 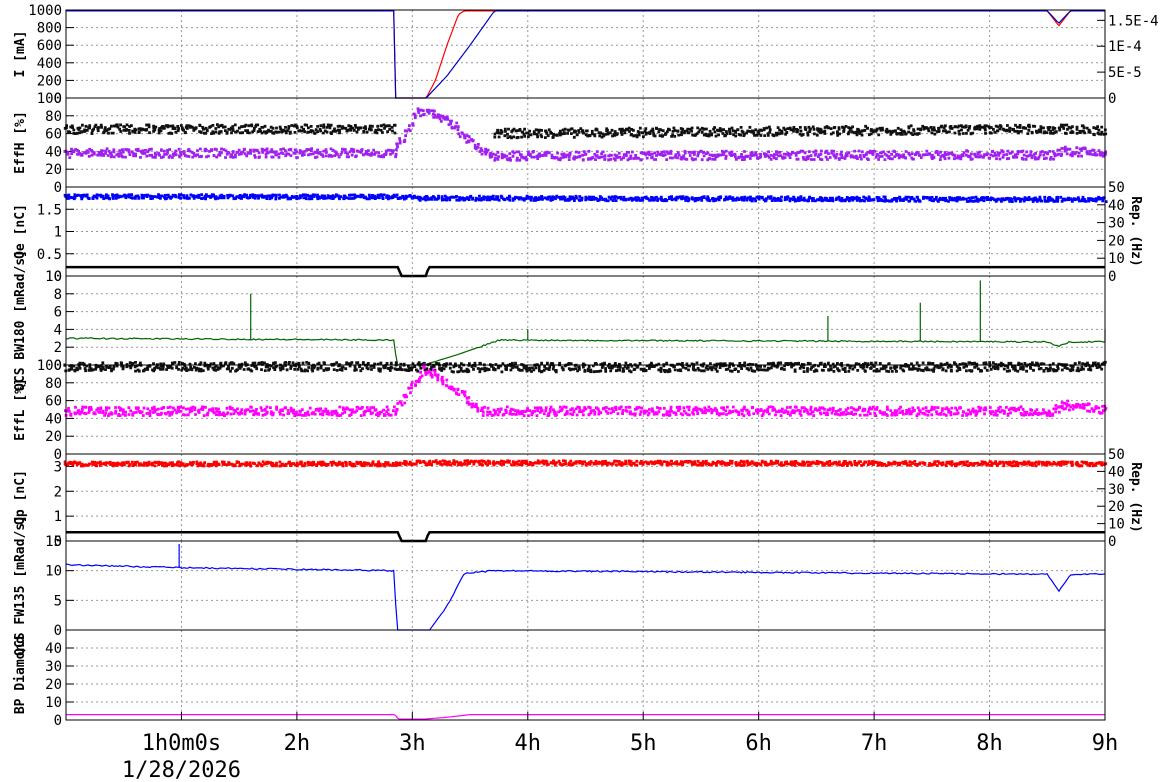 What do you see at coordinates (49, 46) in the screenshot?
I see `y-tick-label: 600` at bounding box center [49, 46].